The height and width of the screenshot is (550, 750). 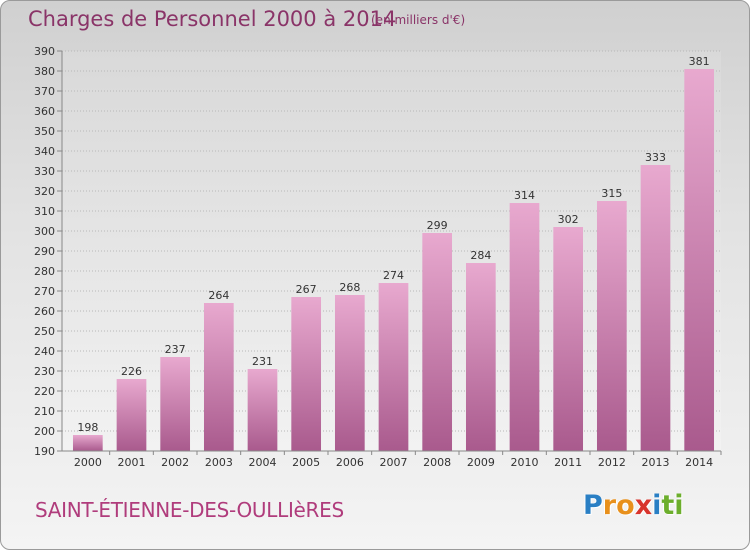 What do you see at coordinates (306, 289) in the screenshot?
I see `data-label: 267` at bounding box center [306, 289].